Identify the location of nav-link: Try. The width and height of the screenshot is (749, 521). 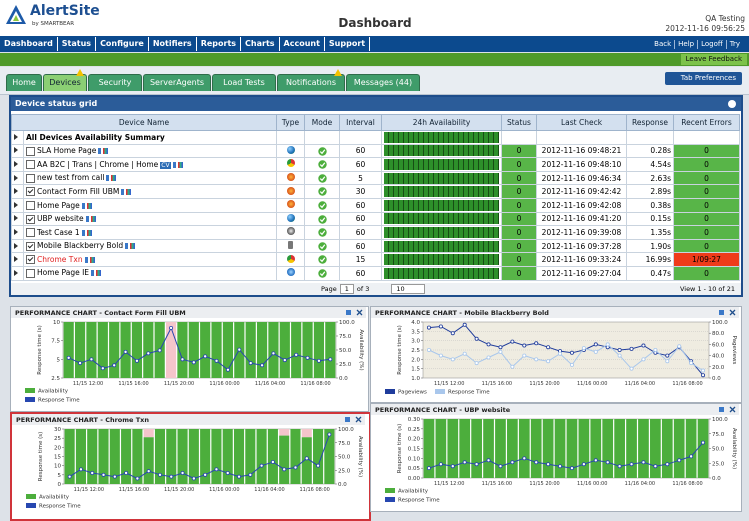
(734, 44).